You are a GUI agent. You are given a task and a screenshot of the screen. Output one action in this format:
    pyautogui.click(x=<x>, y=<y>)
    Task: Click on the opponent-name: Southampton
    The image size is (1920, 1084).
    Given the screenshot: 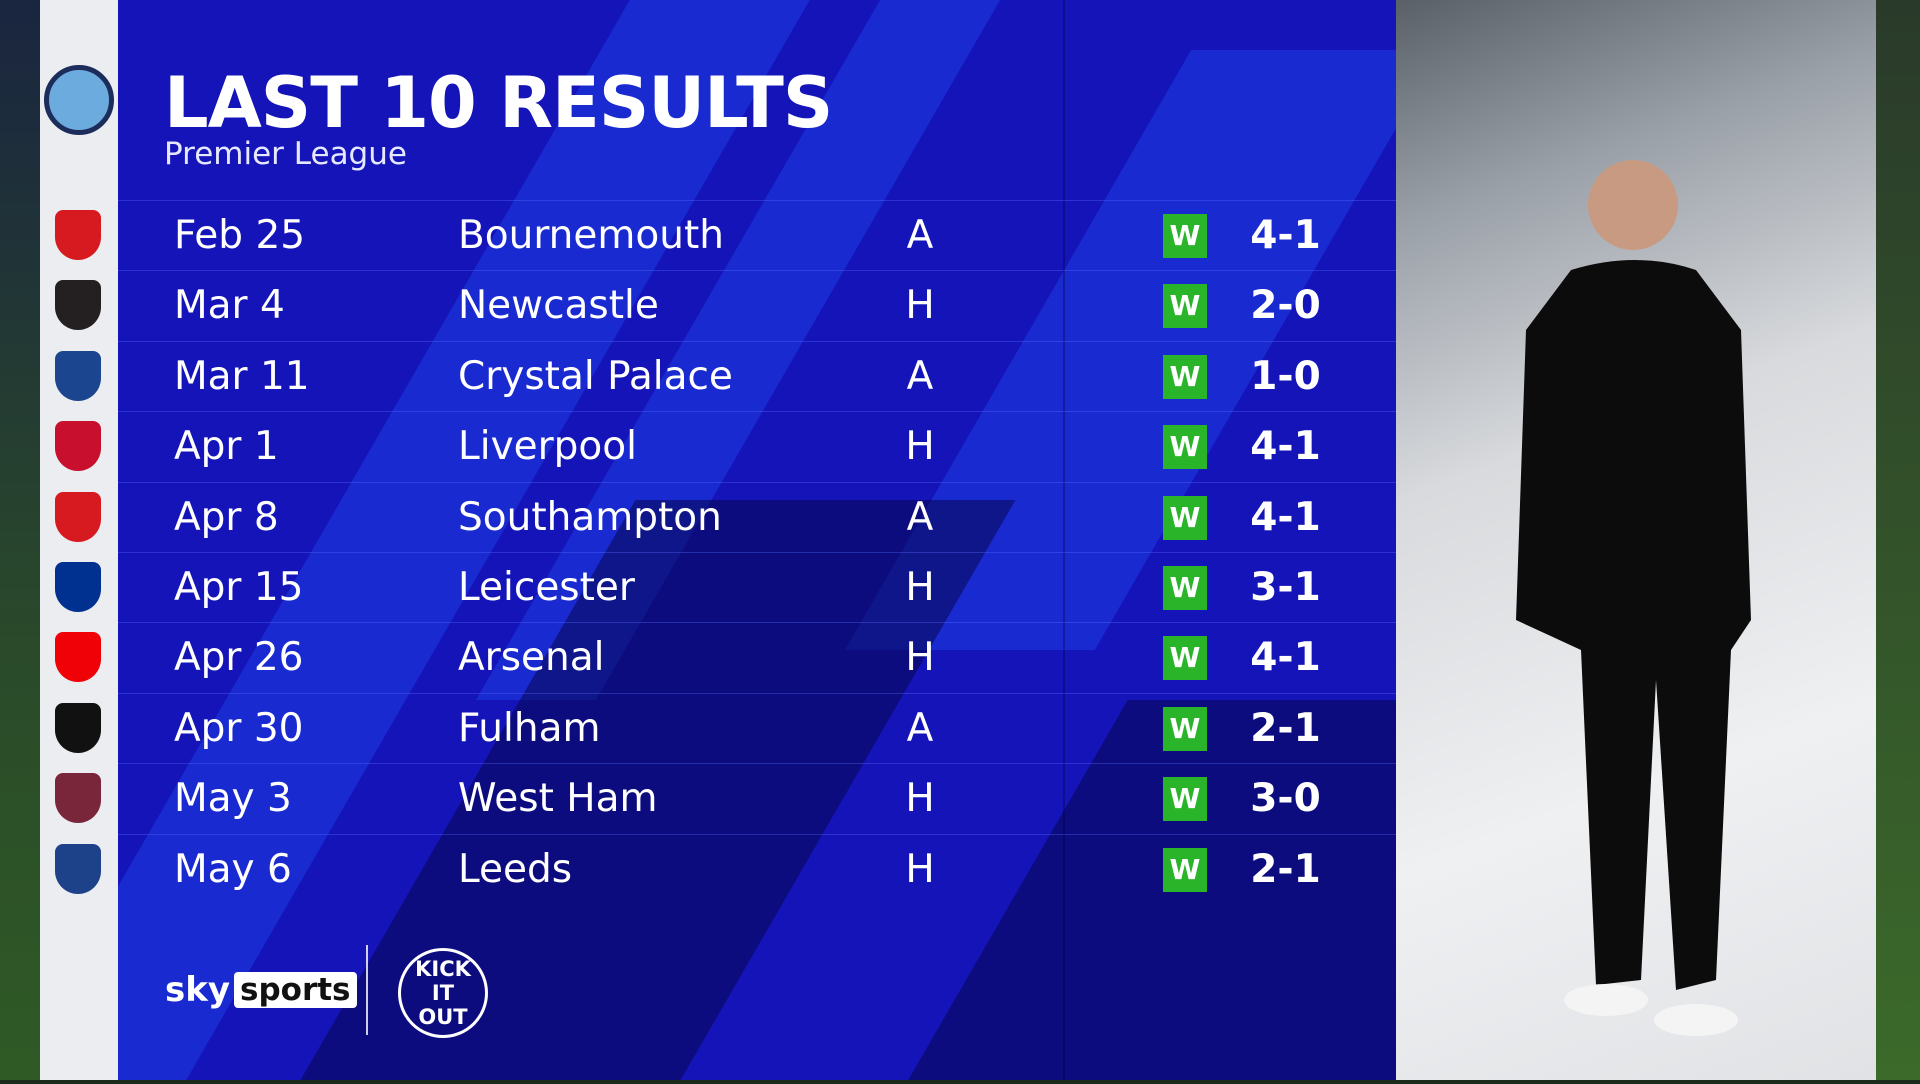 What is the action you would take?
    pyautogui.click(x=590, y=517)
    